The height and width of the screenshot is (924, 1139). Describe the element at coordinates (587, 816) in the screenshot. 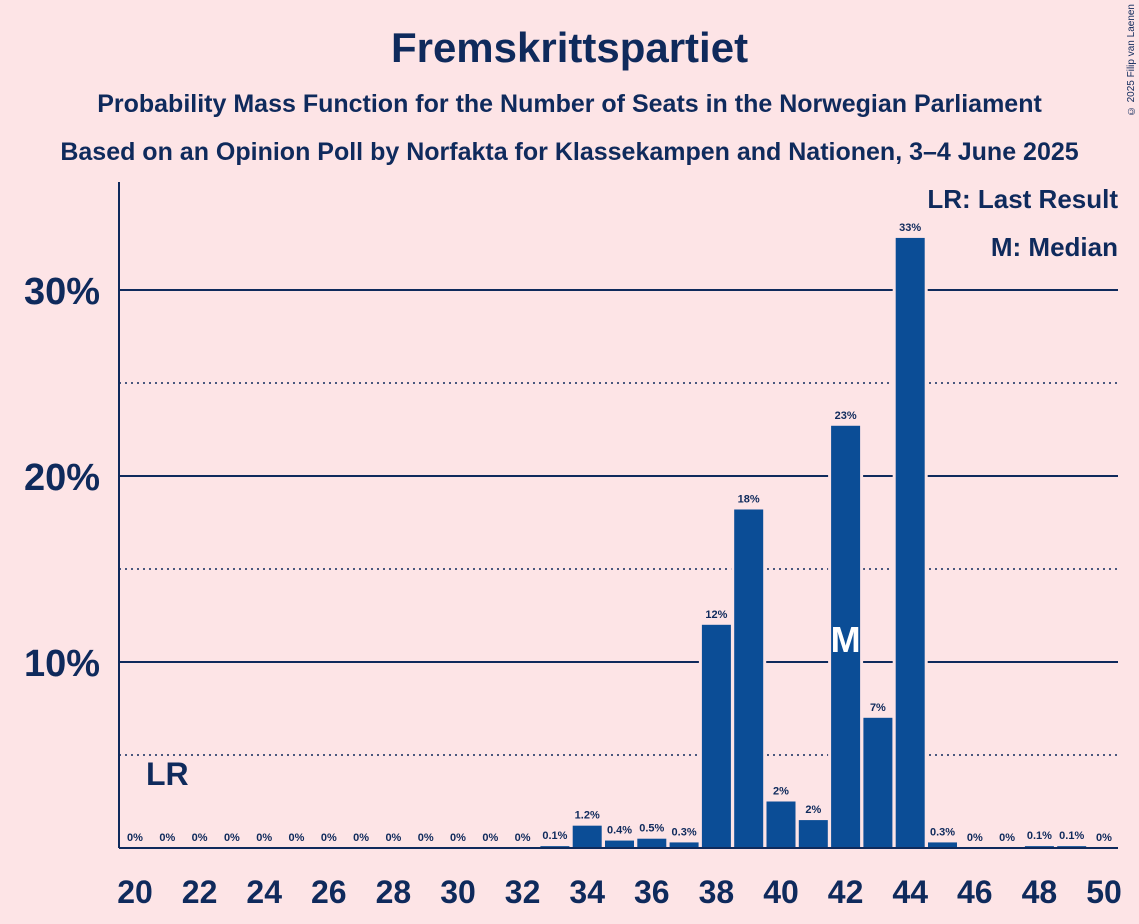

I see `data-label-seat-34: 1.2%` at that location.